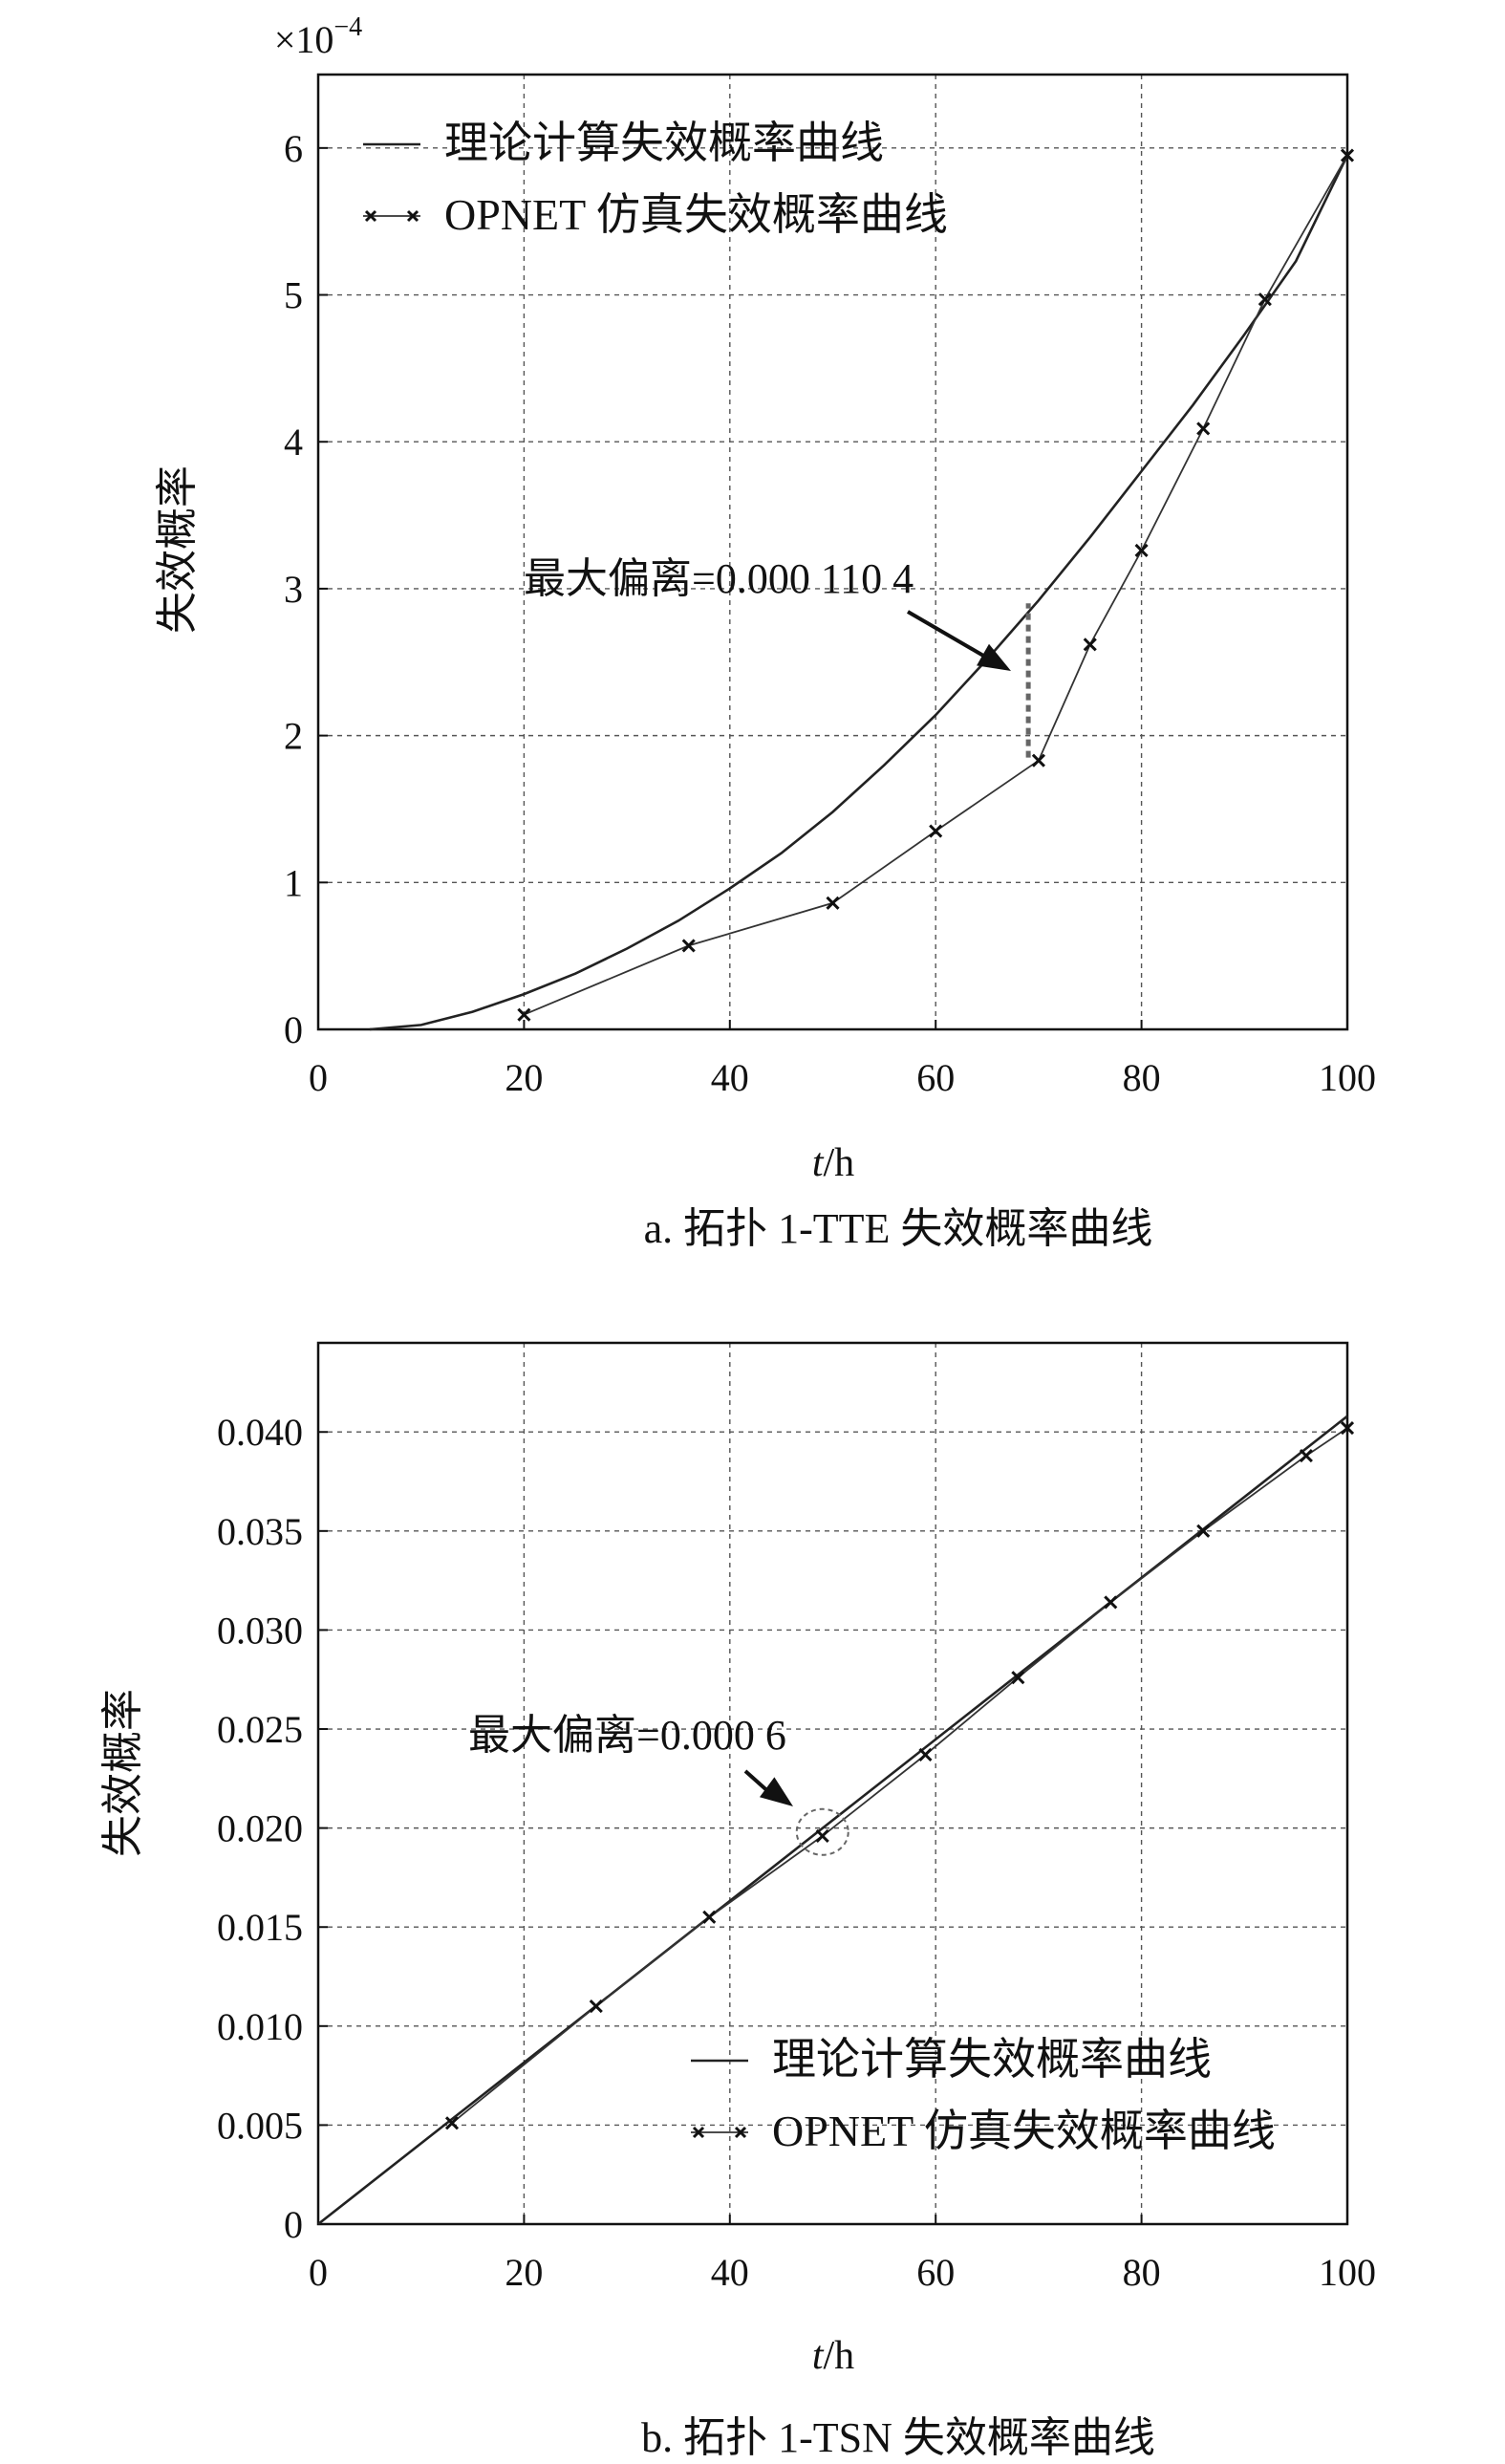 This screenshot has height=2464, width=1505. Describe the element at coordinates (294, 442) in the screenshot. I see `y-tick-label: 4` at that location.